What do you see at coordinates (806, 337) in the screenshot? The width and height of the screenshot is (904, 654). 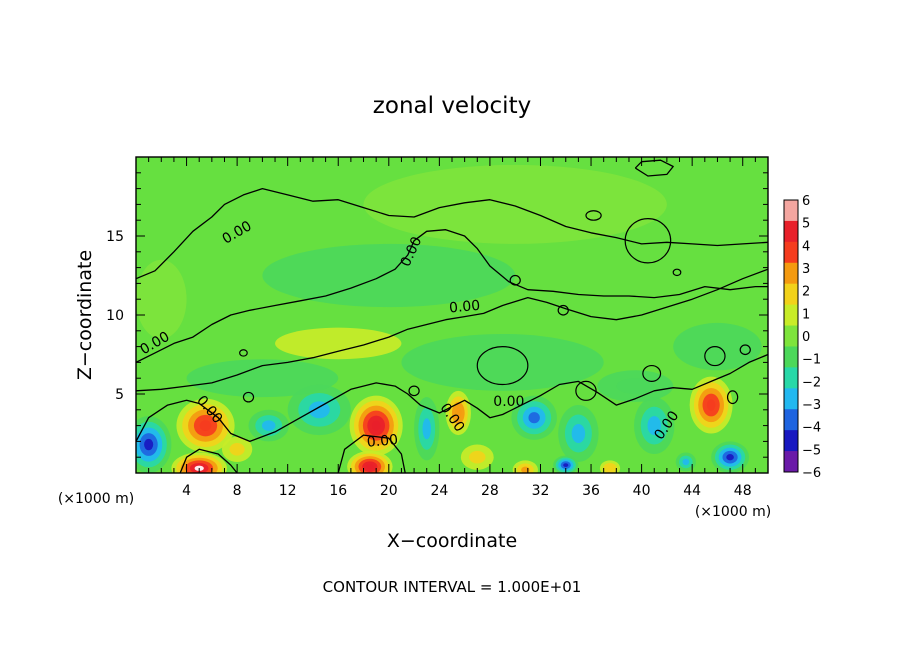 I see `colorbar-label-6: 0` at bounding box center [806, 337].